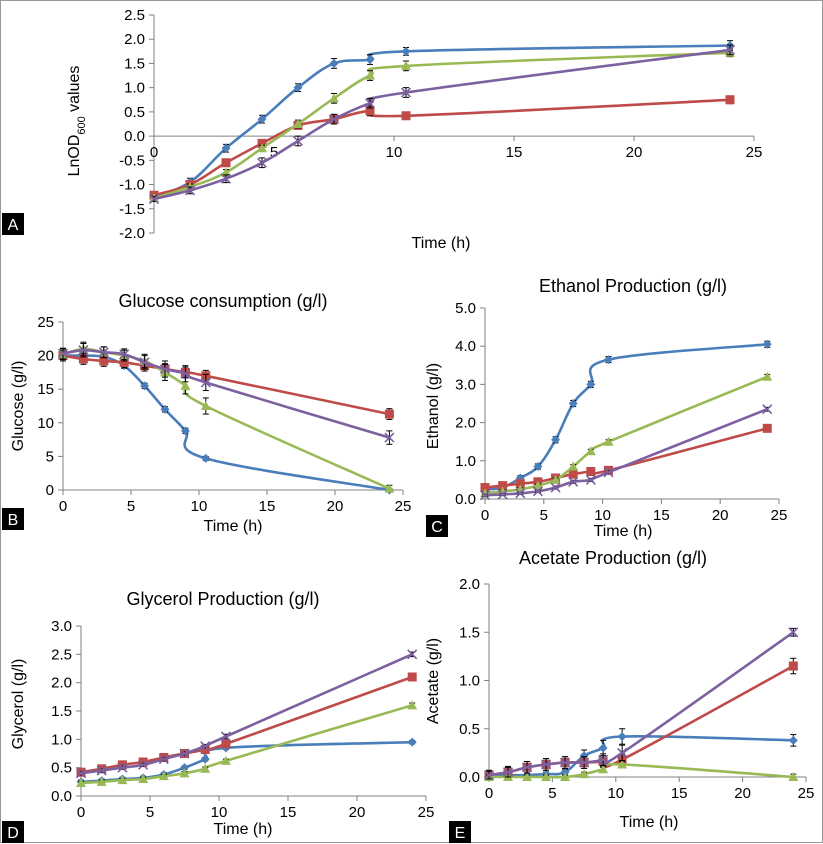 This screenshot has width=823, height=844. What do you see at coordinates (394, 152) in the screenshot?
I see `panel-a-x-tick-label: 10` at bounding box center [394, 152].